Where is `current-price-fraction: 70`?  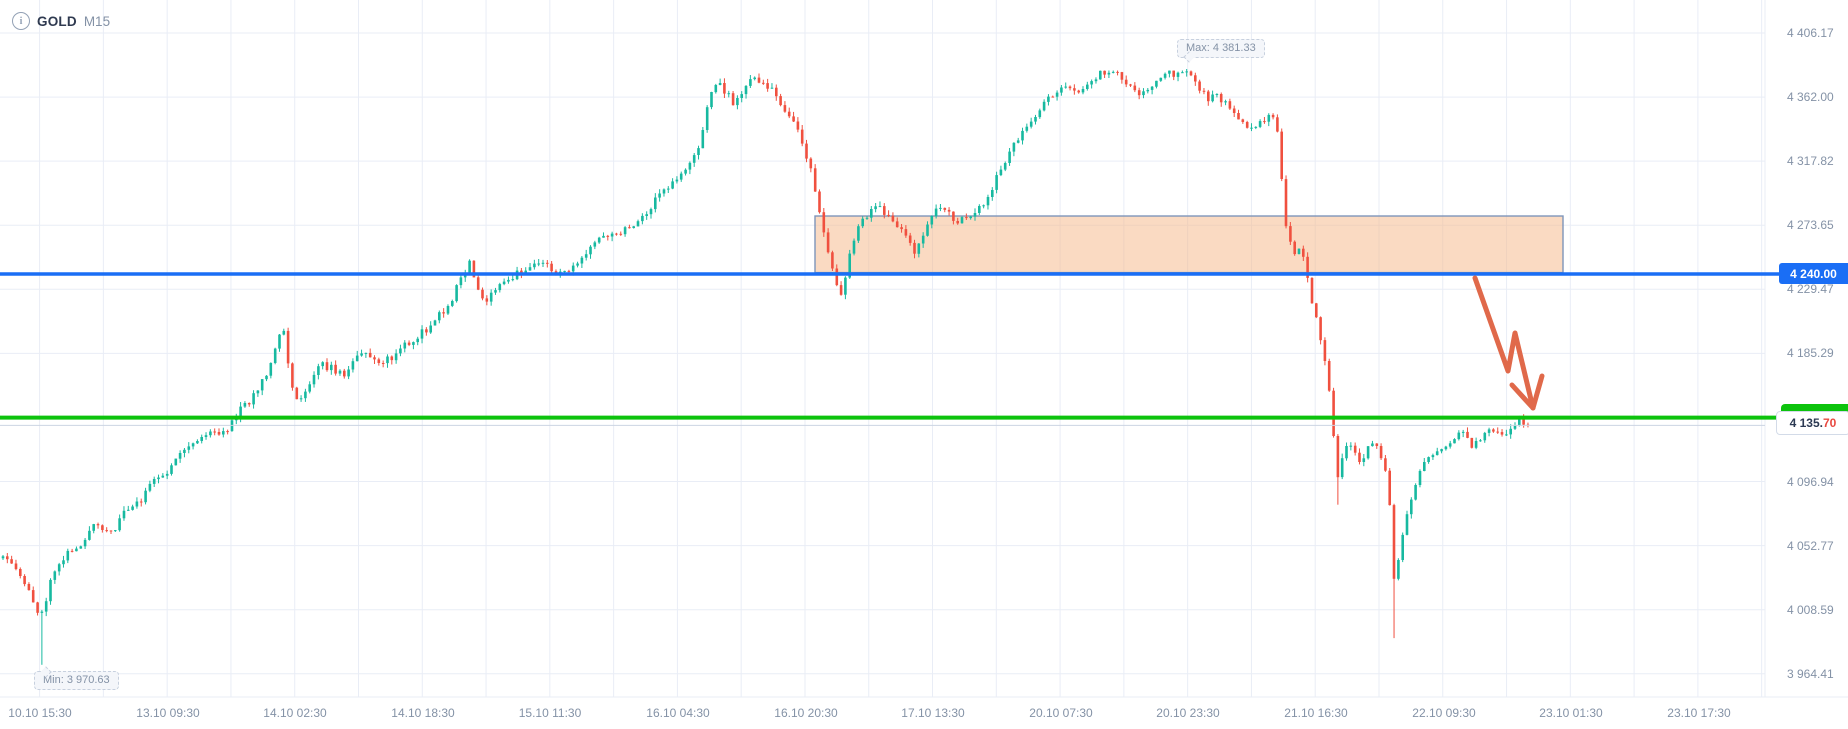 current-price-fraction: 70 is located at coordinates (1830, 423).